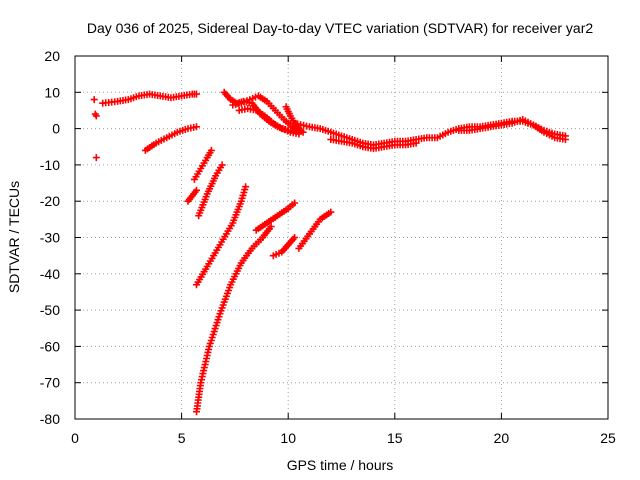 Image resolution: width=640 pixels, height=480 pixels. I want to click on series-s9, so click(234, 319).